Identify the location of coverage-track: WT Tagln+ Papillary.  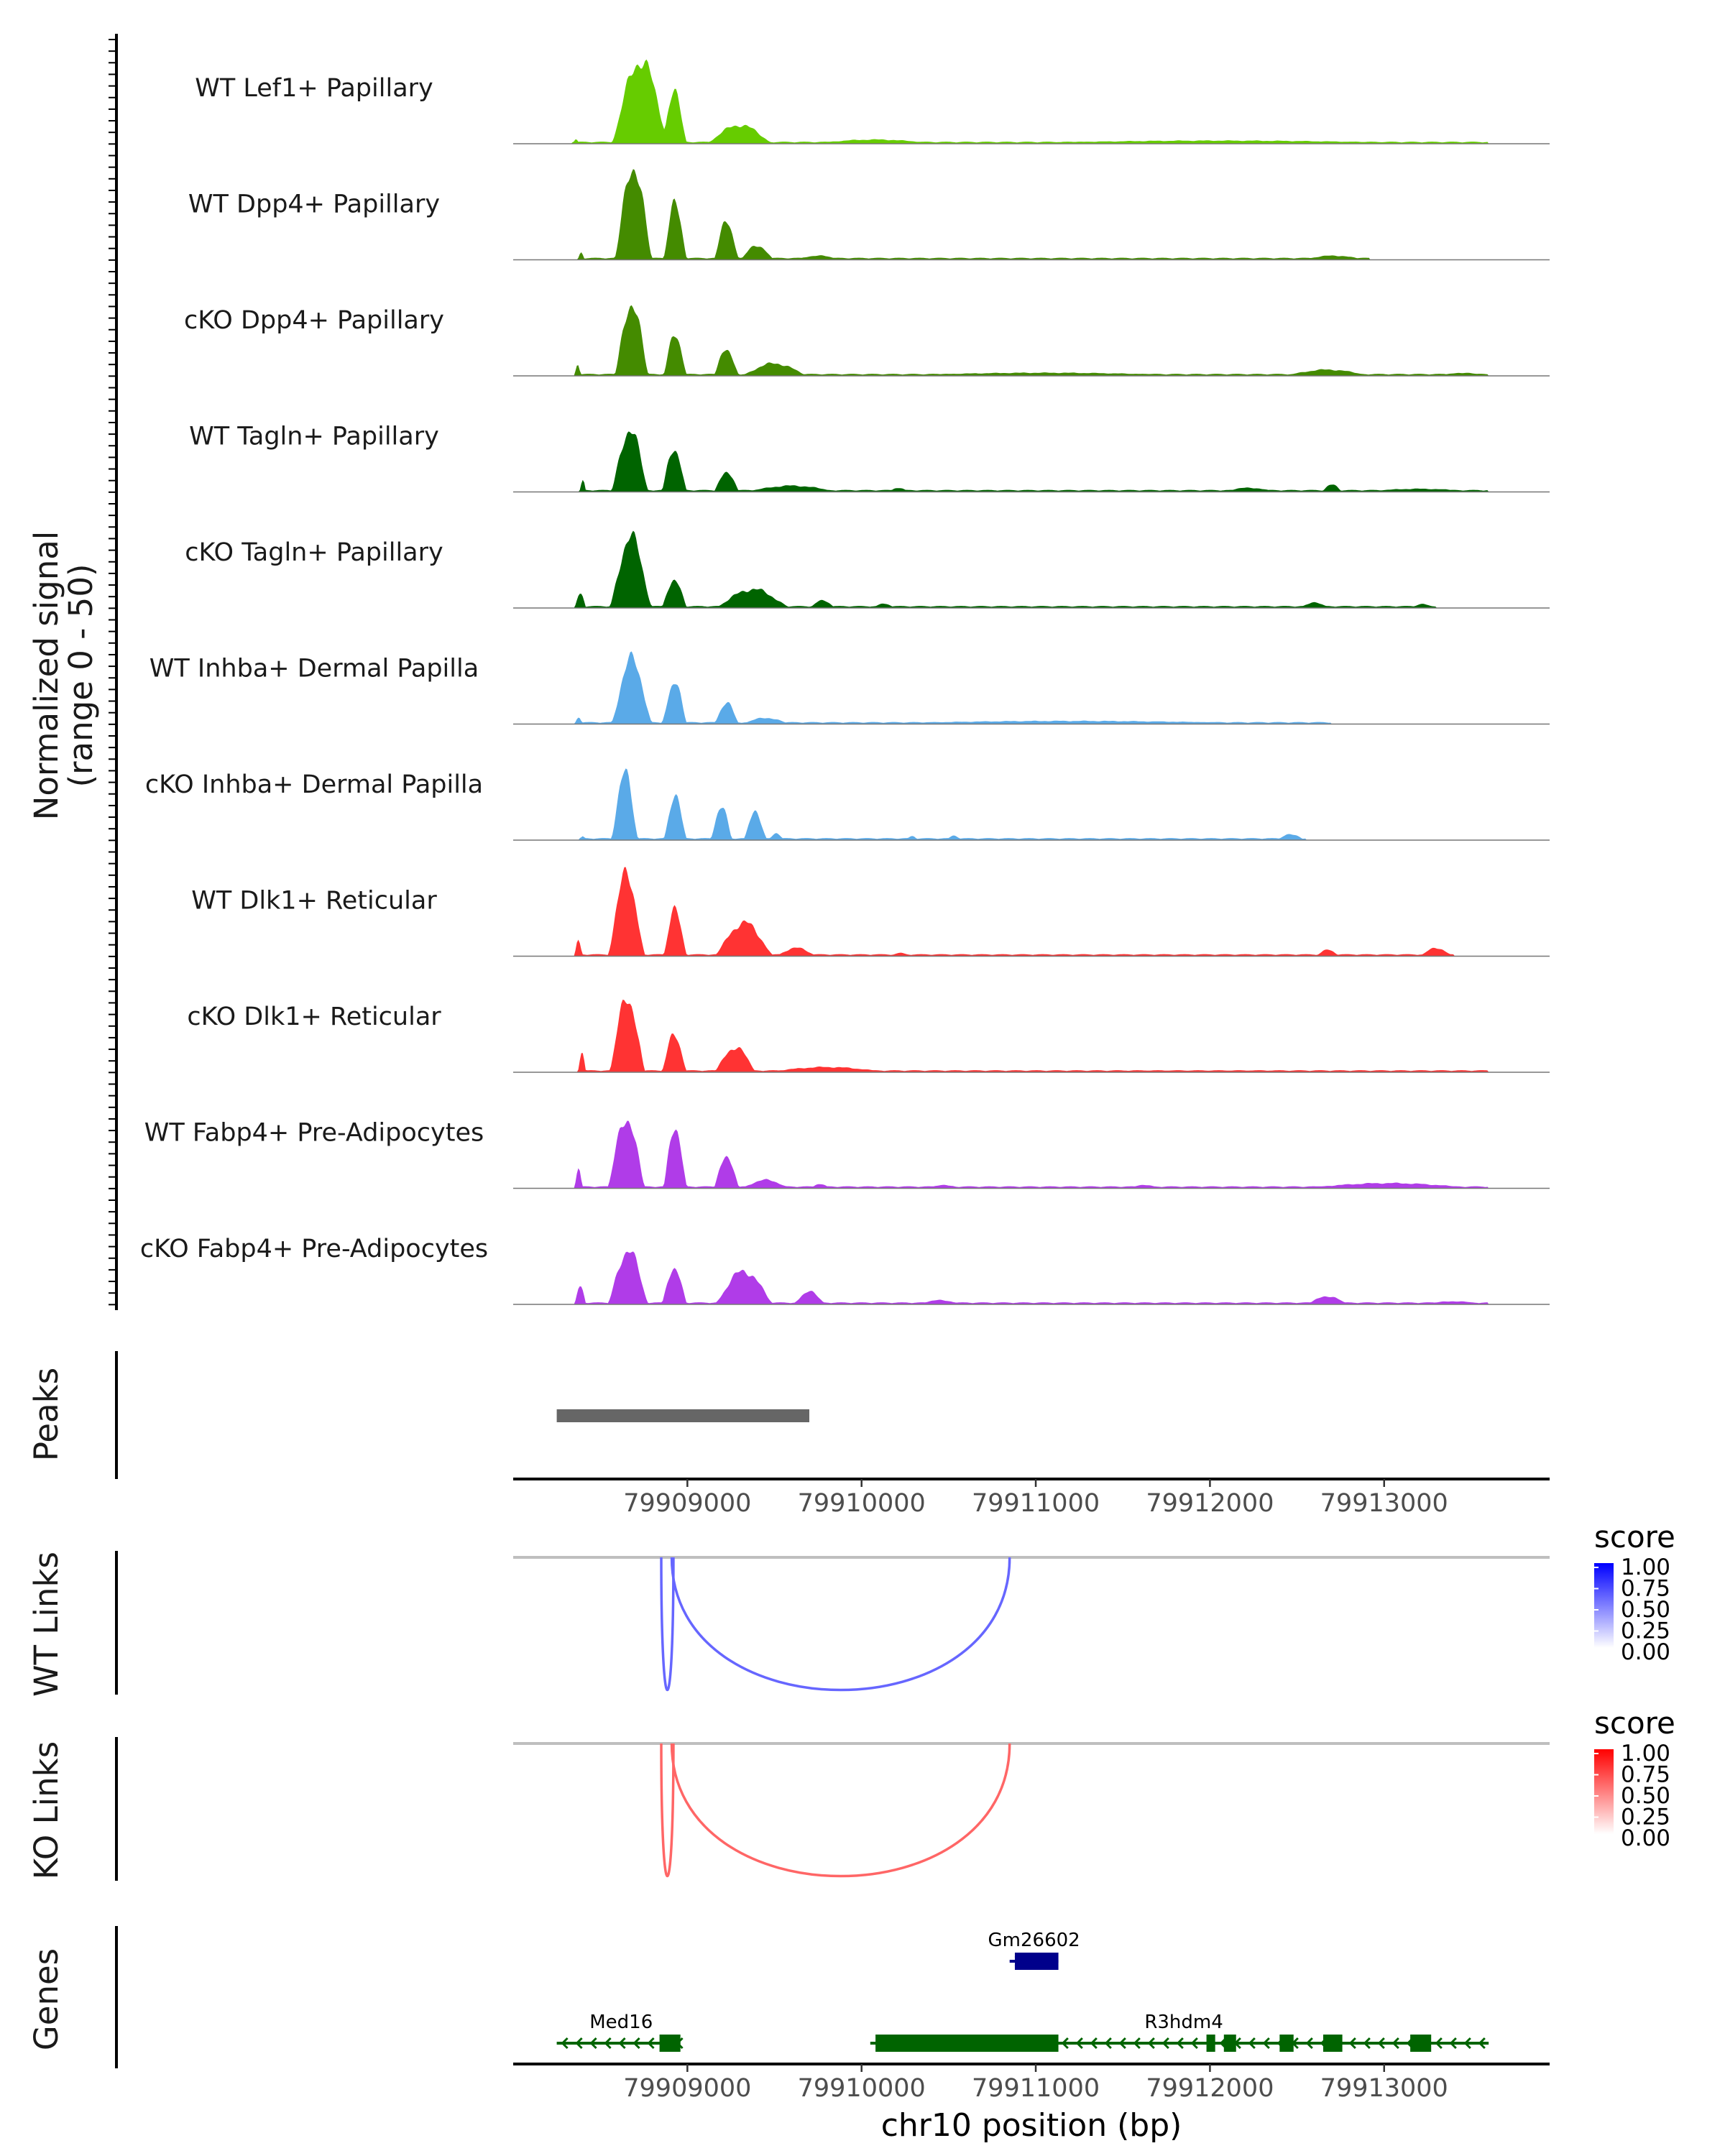
(869, 458).